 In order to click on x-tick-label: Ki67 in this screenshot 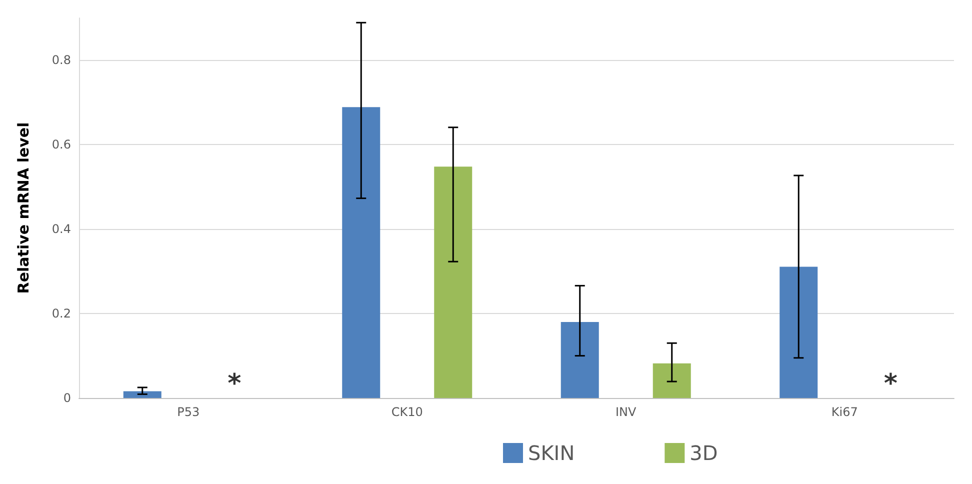, I will do `click(844, 412)`.